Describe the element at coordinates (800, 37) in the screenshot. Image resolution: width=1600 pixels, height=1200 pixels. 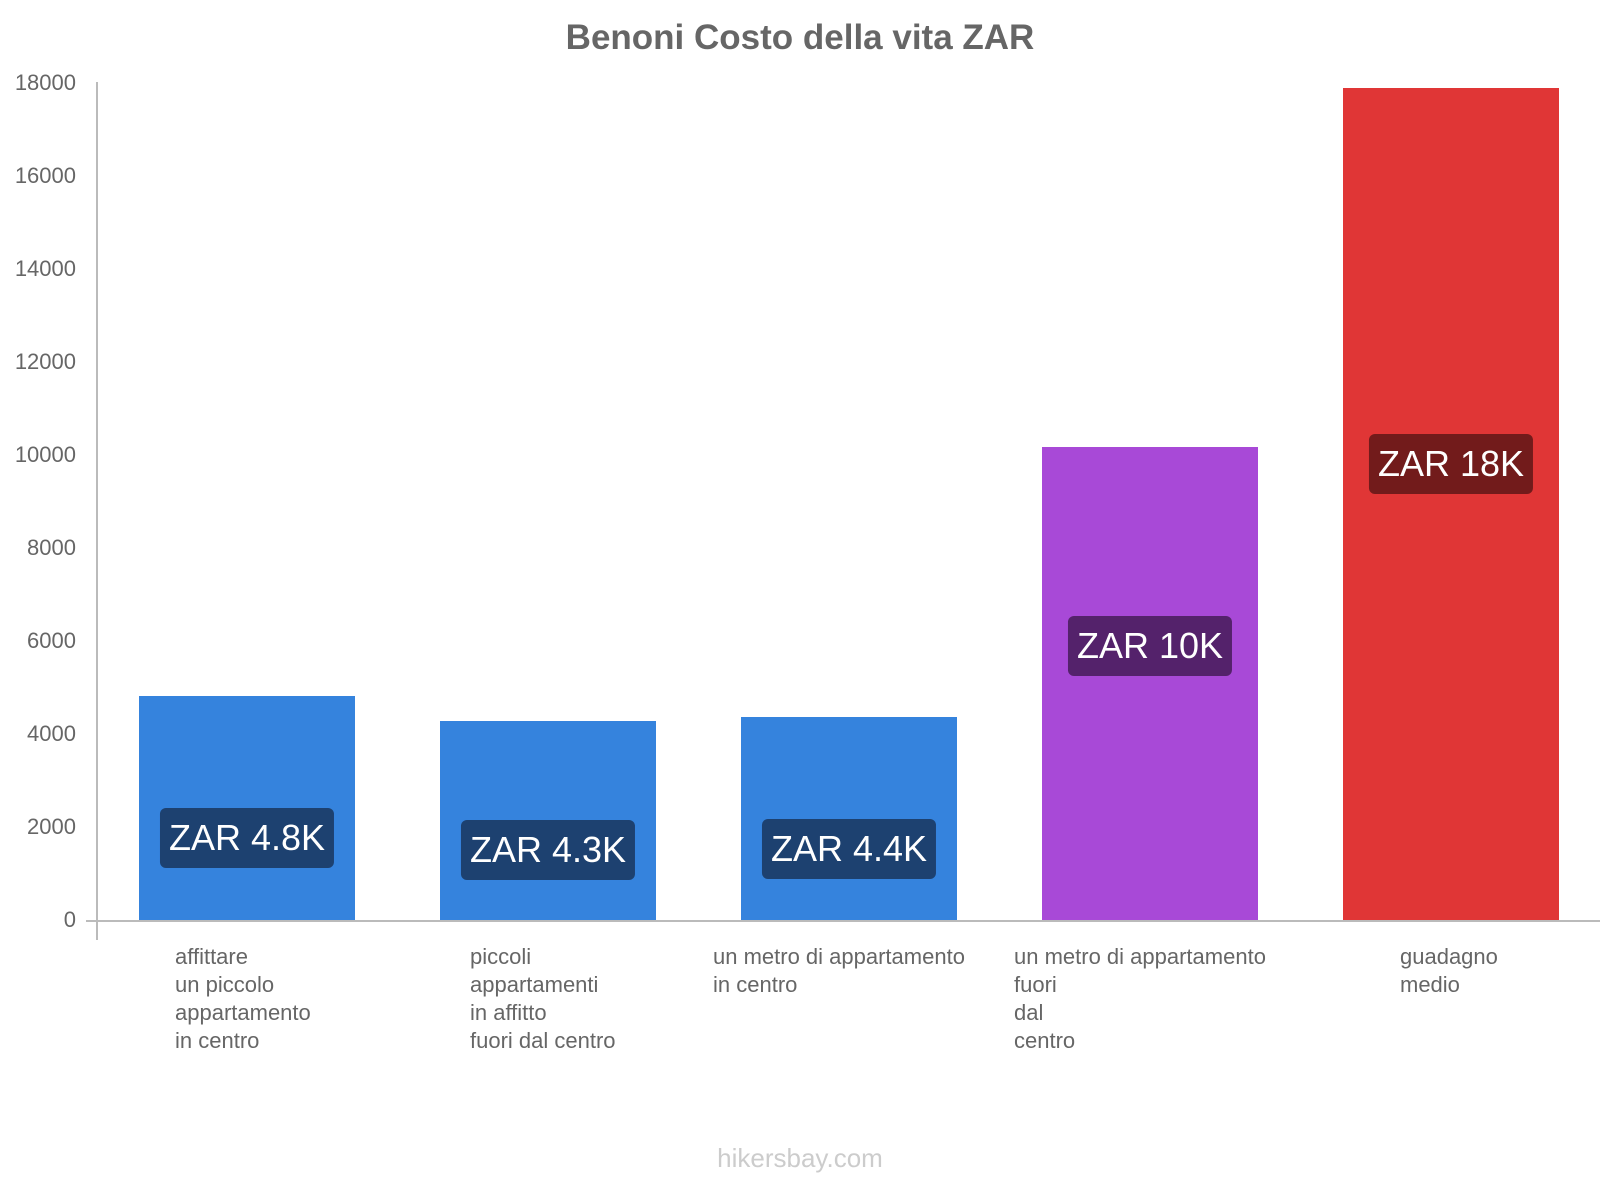
I see `chart-title: Benoni Costo della vita ZAR` at that location.